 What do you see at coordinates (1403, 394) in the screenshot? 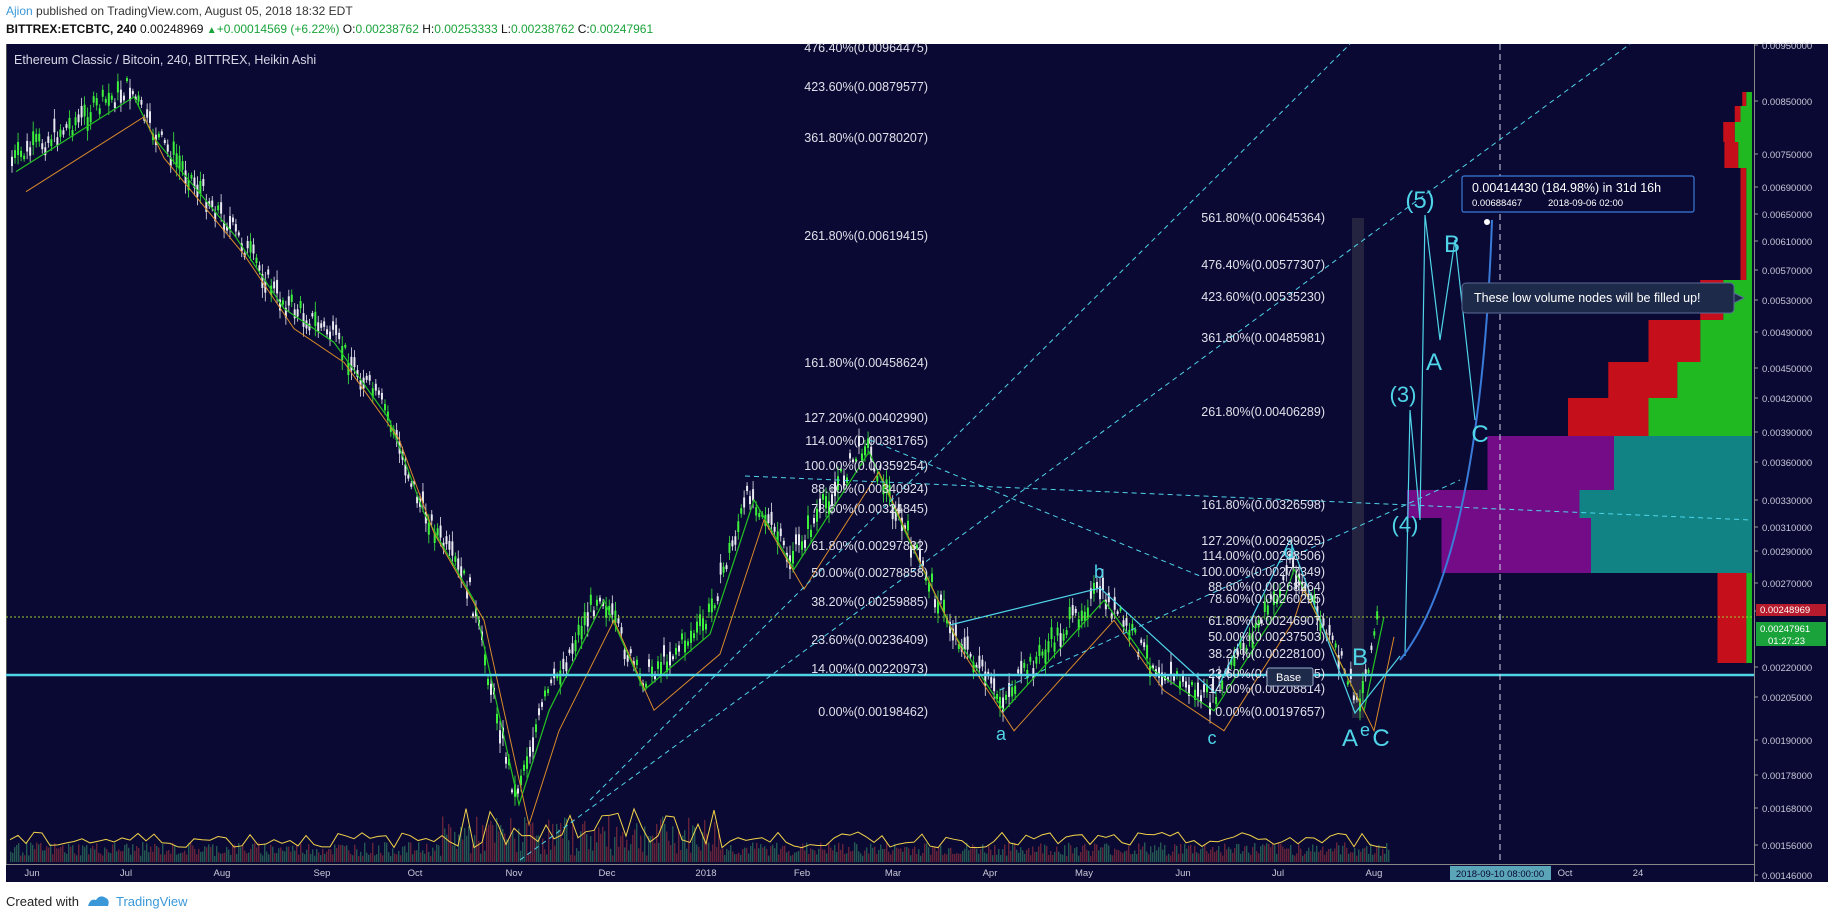
I see `wave-label: (3)` at bounding box center [1403, 394].